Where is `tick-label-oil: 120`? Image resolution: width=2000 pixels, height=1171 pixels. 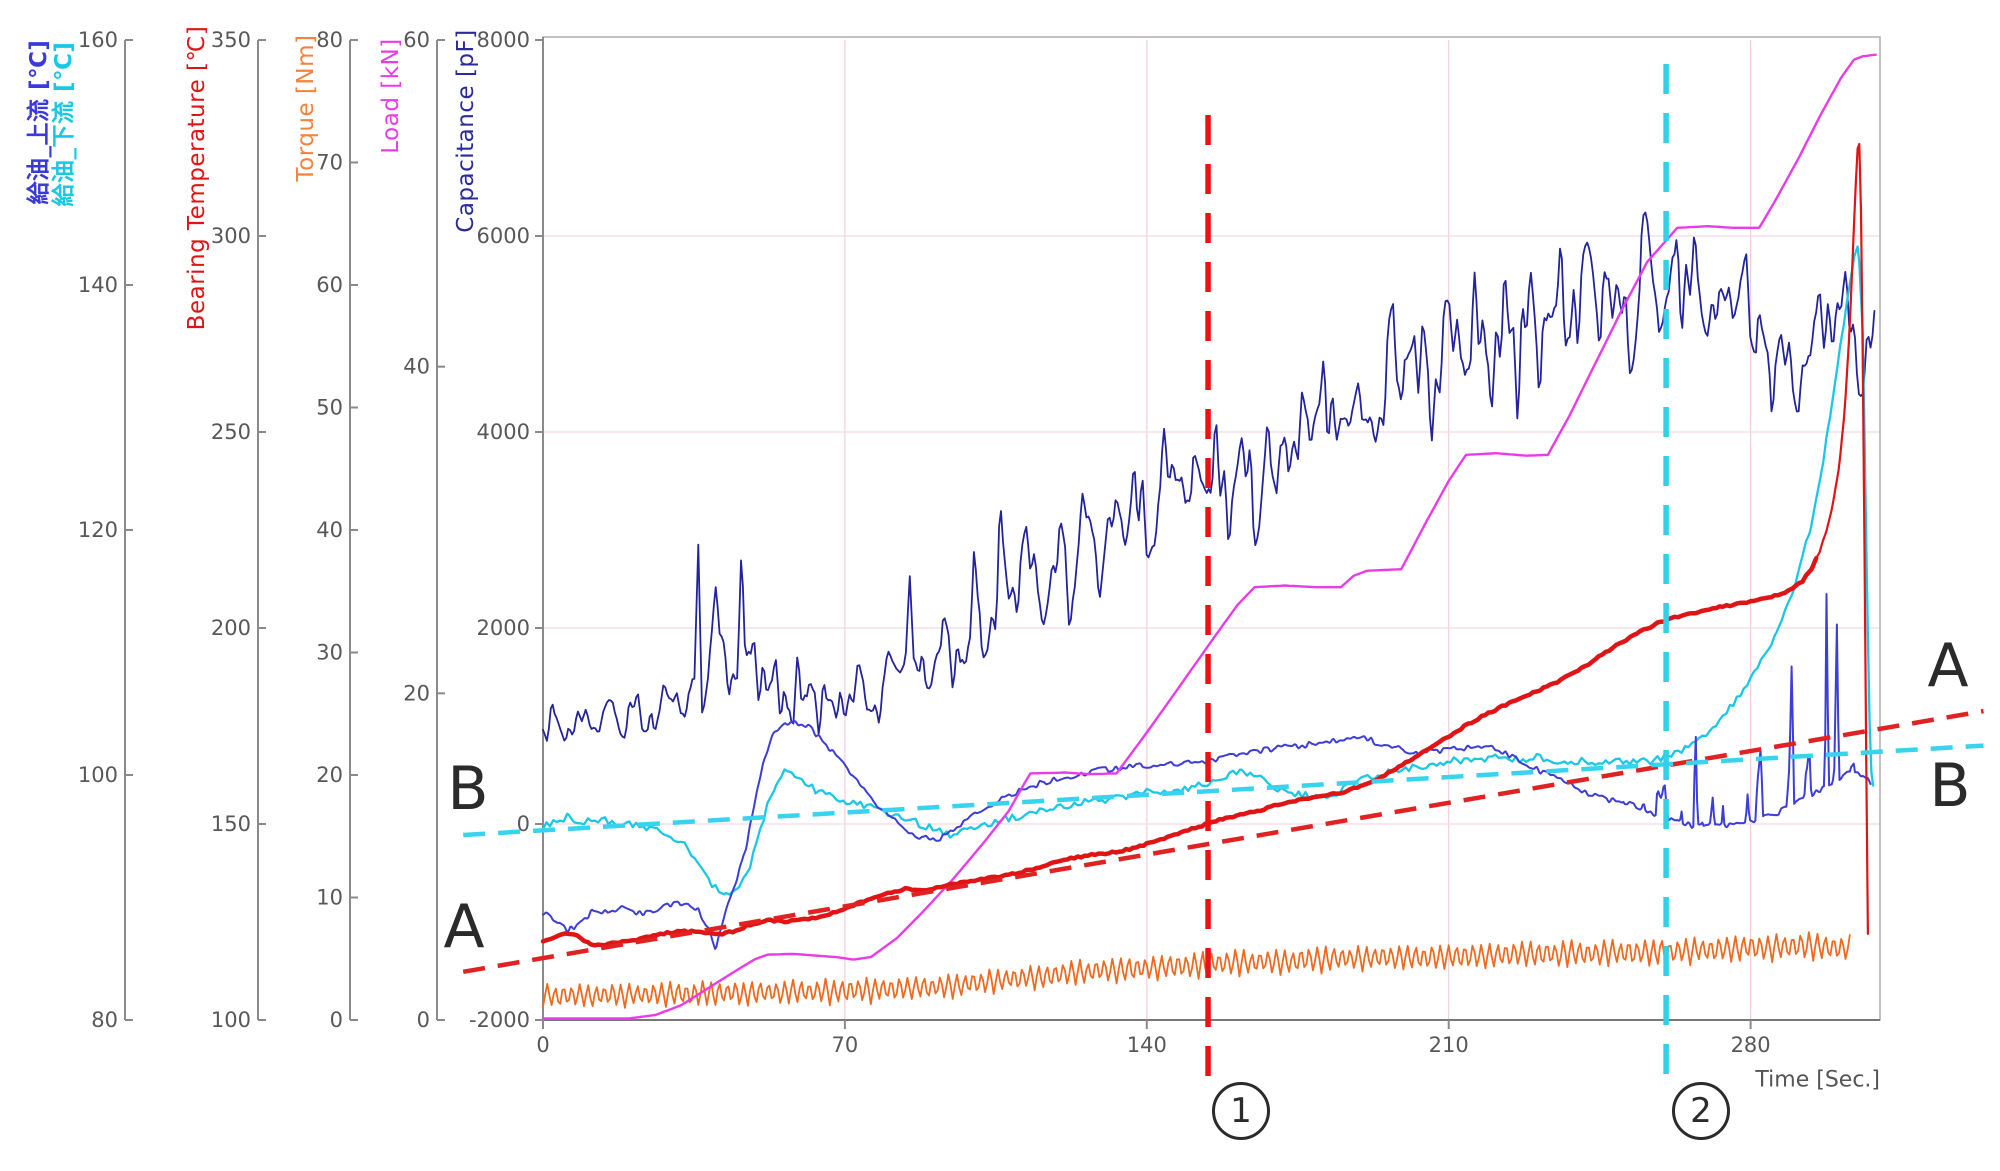 tick-label-oil: 120 is located at coordinates (98, 530).